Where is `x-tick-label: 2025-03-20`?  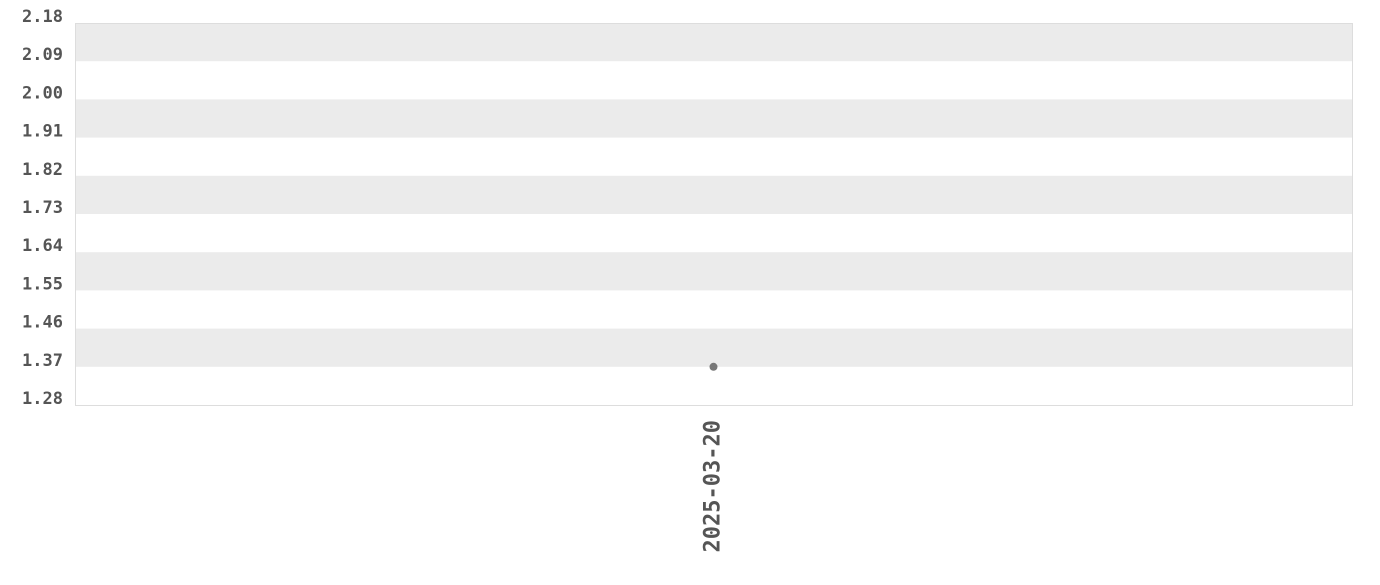
x-tick-label: 2025-03-20 is located at coordinates (713, 486).